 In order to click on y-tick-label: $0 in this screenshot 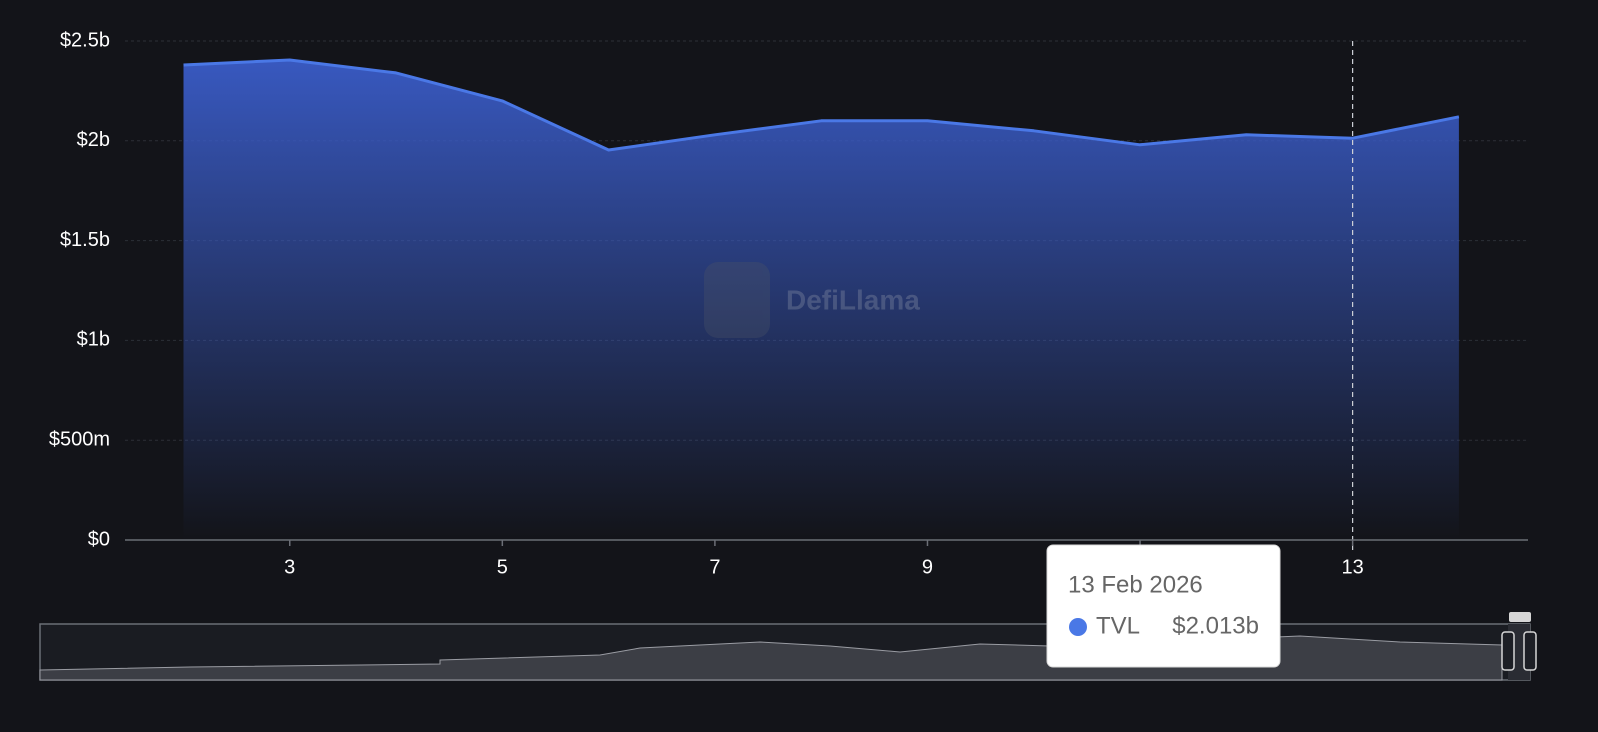, I will do `click(99, 539)`.